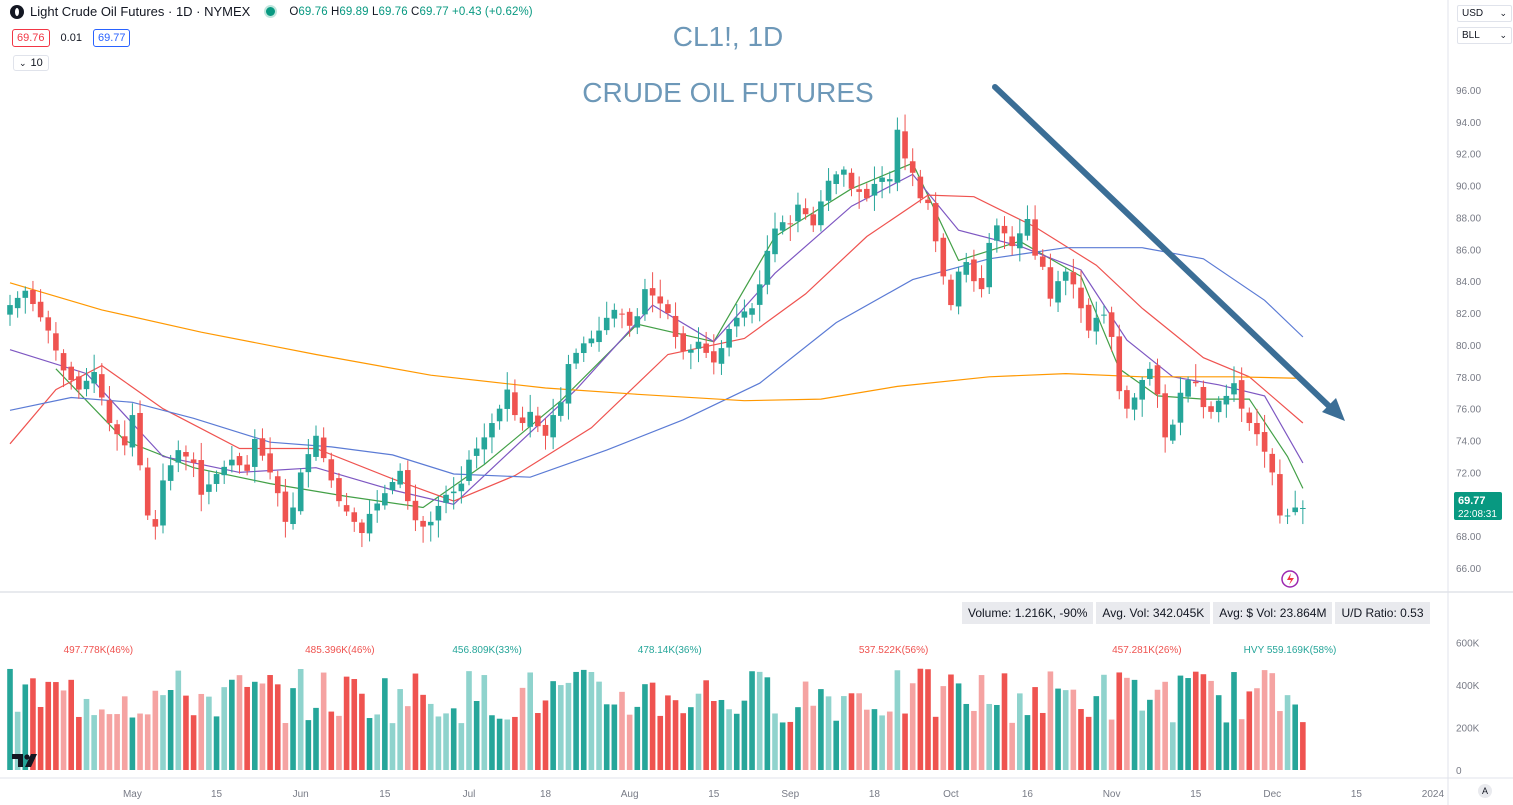 The image size is (1513, 805). What do you see at coordinates (27, 760) in the screenshot?
I see `tradingview-logo-icon` at bounding box center [27, 760].